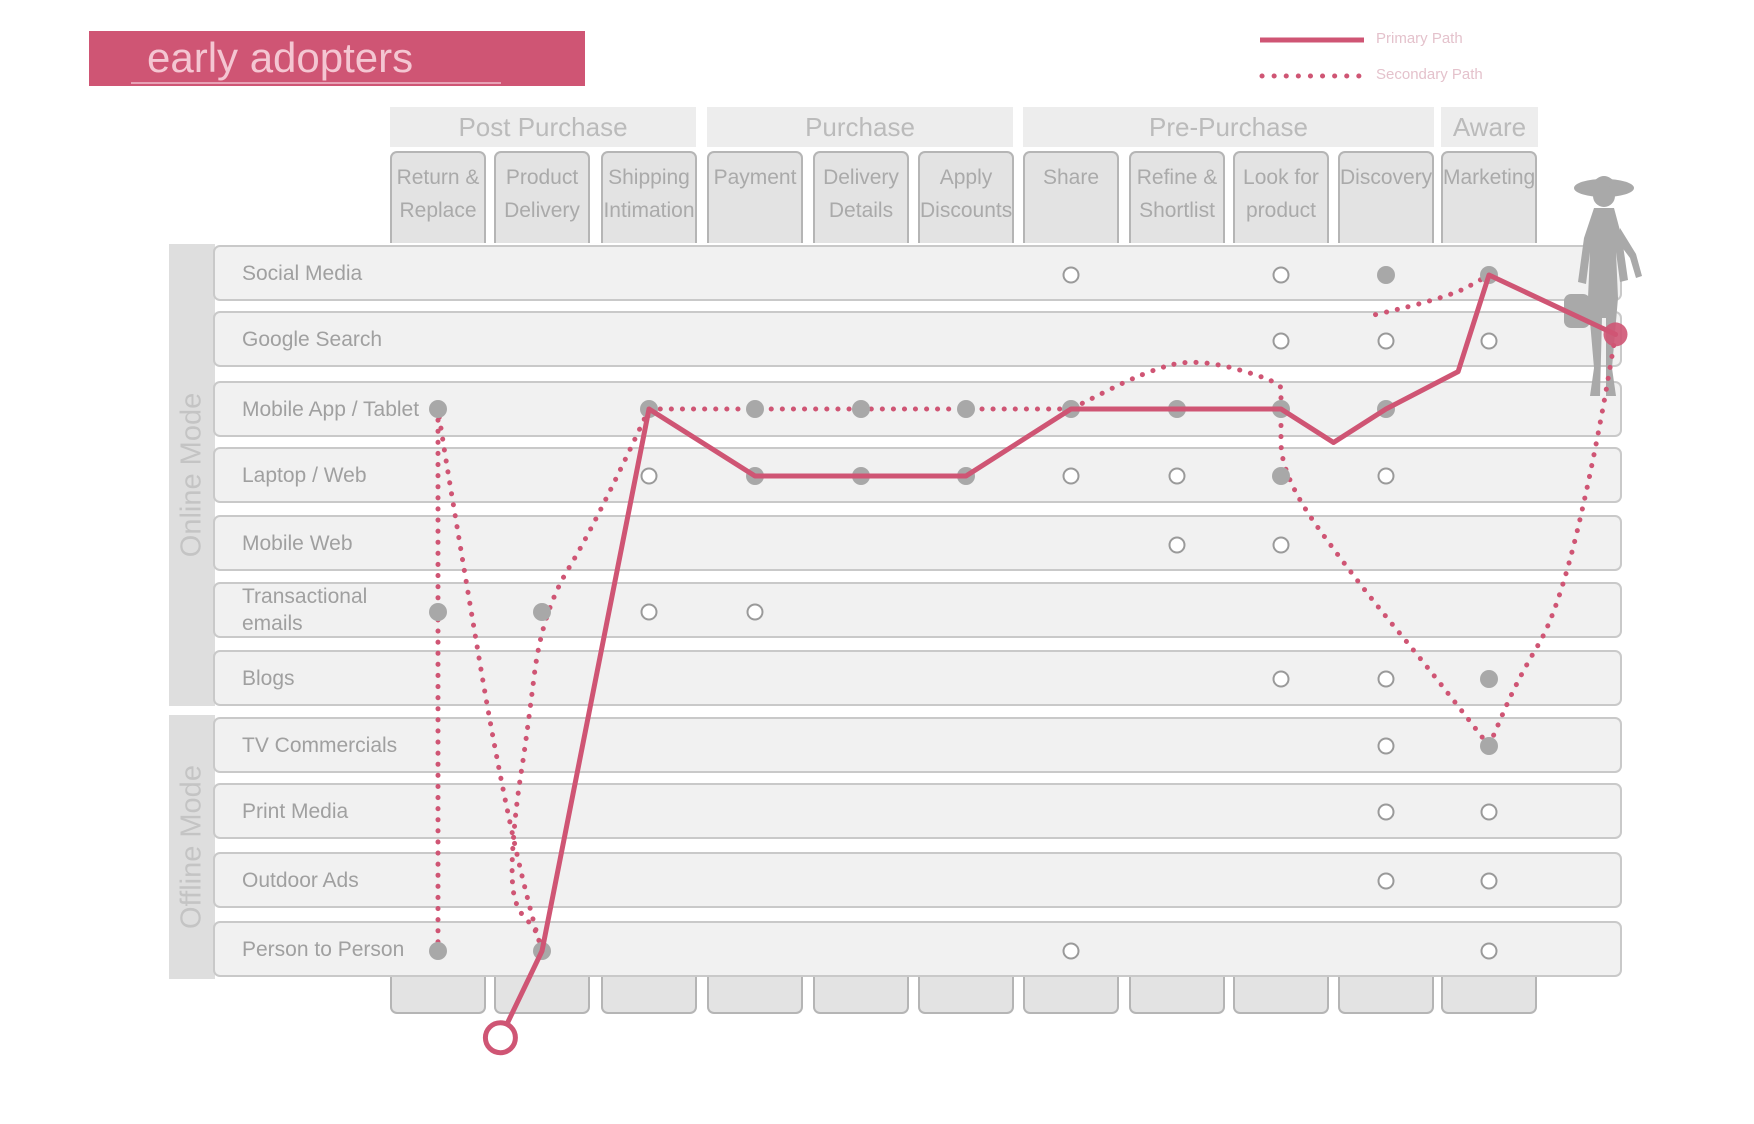 Image resolution: width=1754 pixels, height=1124 pixels. Describe the element at coordinates (1071, 197) in the screenshot. I see `step-share: Share` at that location.